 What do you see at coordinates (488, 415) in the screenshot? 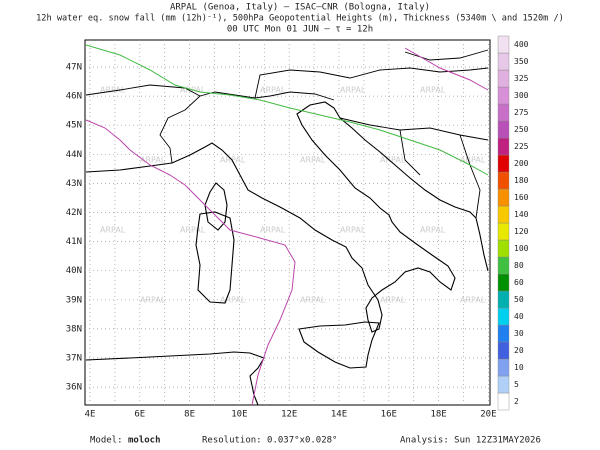
I see `lon-label: 20E` at bounding box center [488, 415].